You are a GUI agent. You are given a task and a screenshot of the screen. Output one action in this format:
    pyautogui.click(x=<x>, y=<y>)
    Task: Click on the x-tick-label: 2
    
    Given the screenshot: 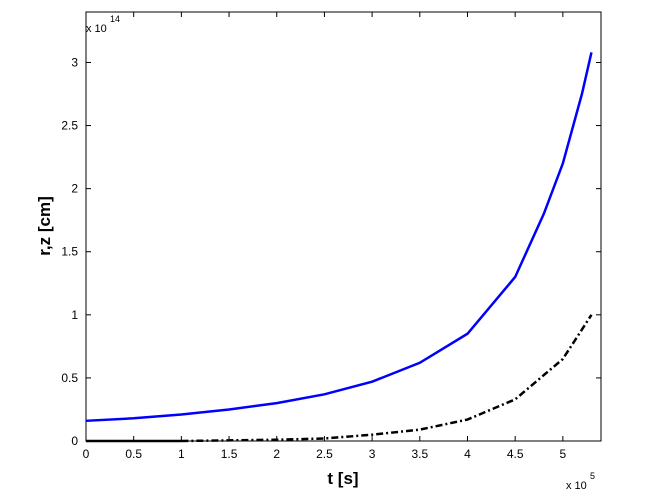 What is the action you would take?
    pyautogui.click(x=276, y=454)
    